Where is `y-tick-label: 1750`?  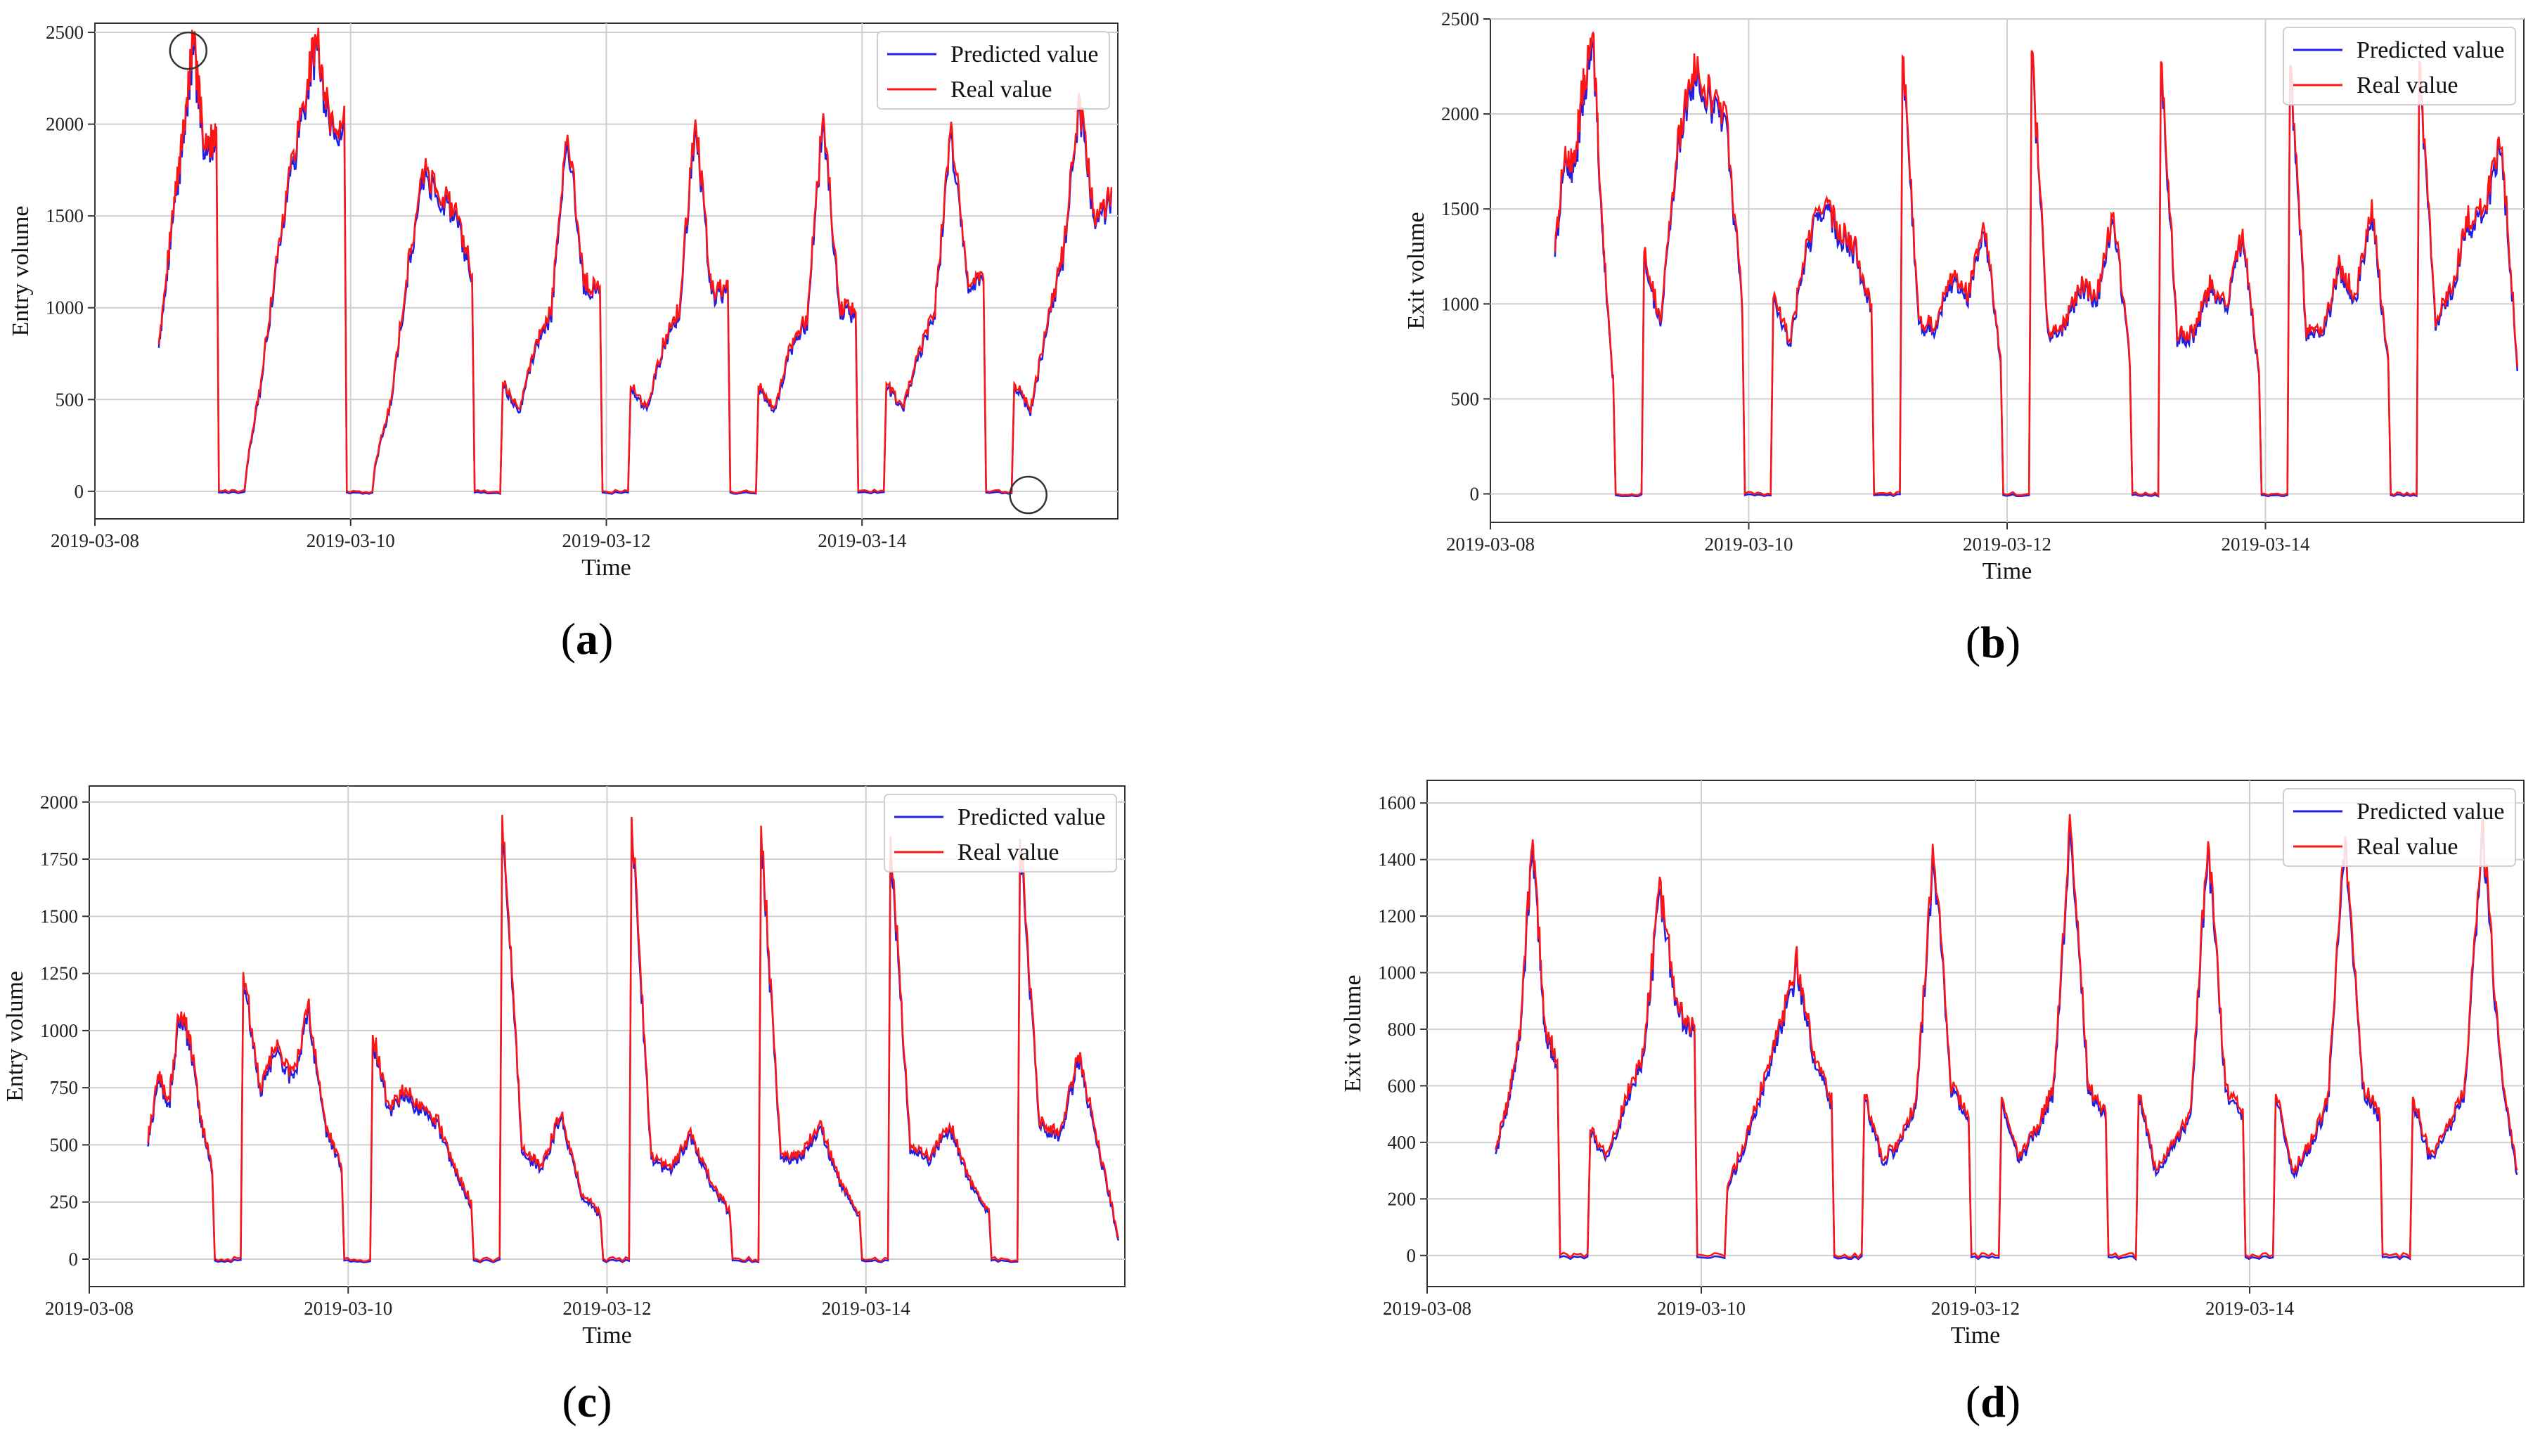 y-tick-label: 1750 is located at coordinates (59, 859).